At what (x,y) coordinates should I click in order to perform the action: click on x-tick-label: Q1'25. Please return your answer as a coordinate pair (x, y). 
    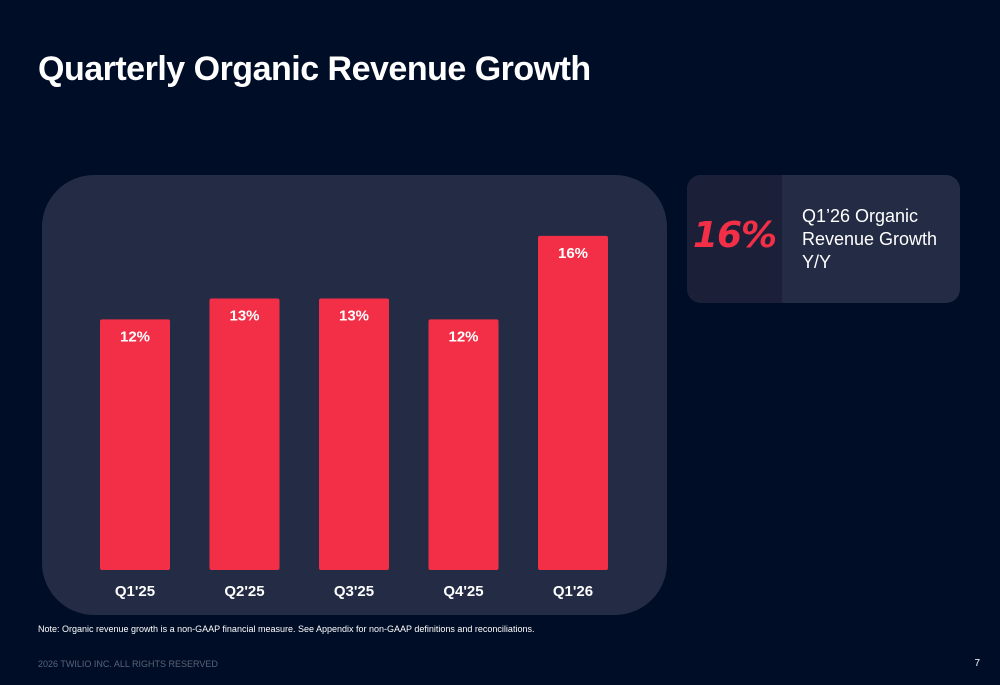
    Looking at the image, I should click on (135, 591).